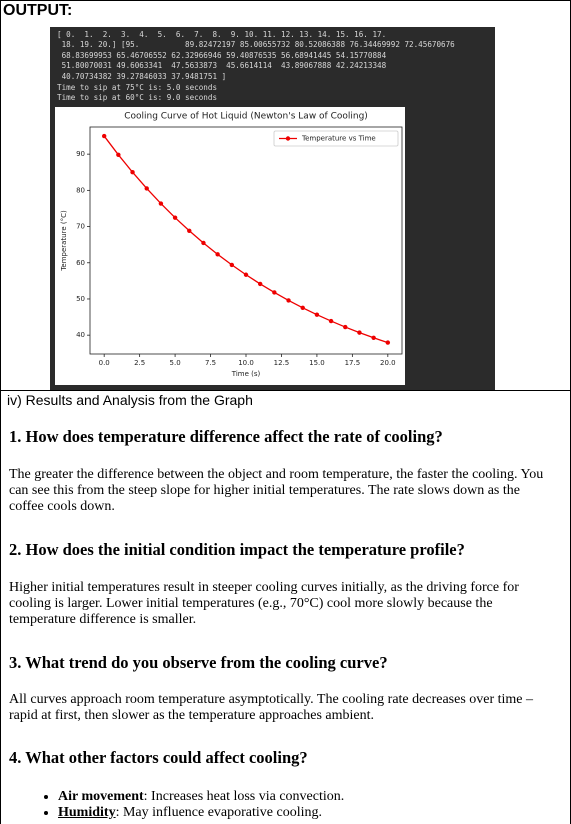 The width and height of the screenshot is (571, 824). I want to click on y-tick-label: 40, so click(80, 335).